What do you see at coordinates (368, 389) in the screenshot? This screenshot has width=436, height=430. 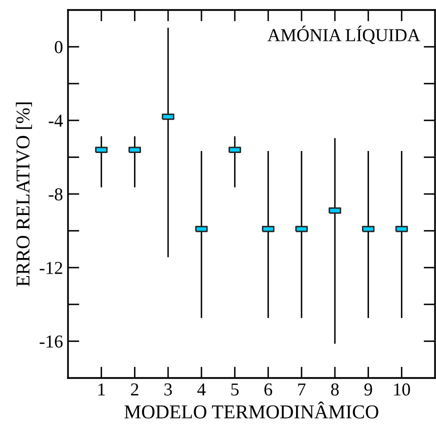 I see `x-tick-label: 9` at bounding box center [368, 389].